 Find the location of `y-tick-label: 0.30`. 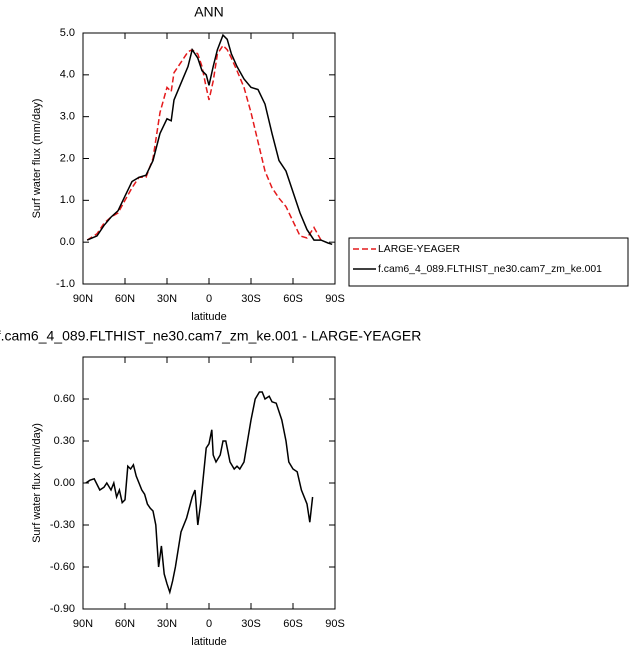

y-tick-label: 0.30 is located at coordinates (64, 441).